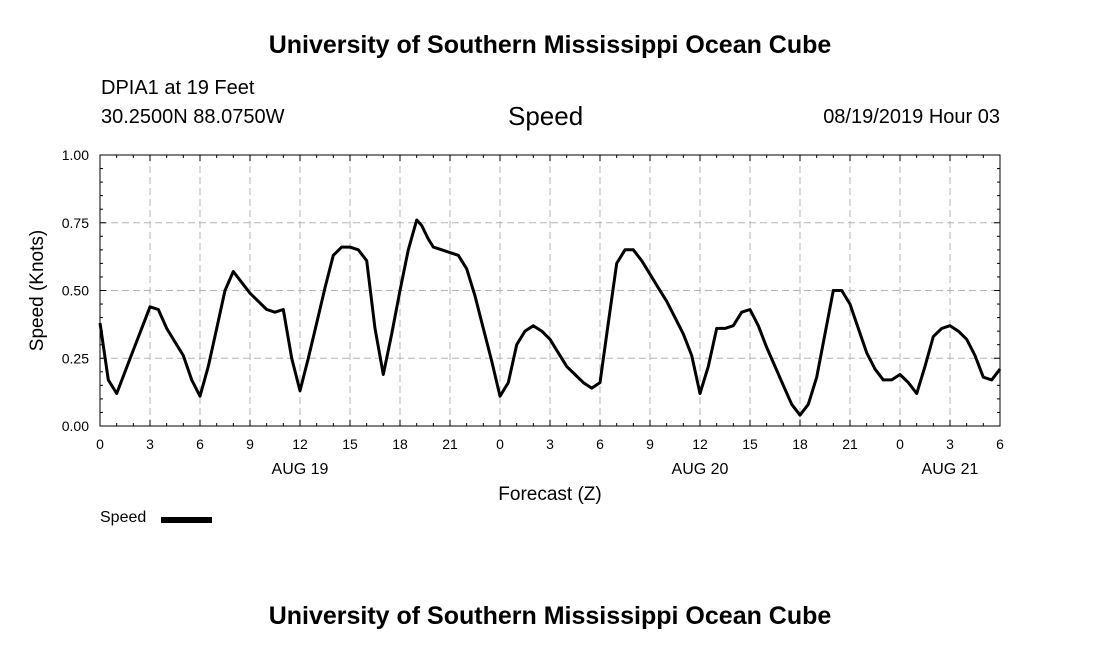  What do you see at coordinates (911, 117) in the screenshot?
I see `forecast-date-label: 08/19/2019 Hour 03` at bounding box center [911, 117].